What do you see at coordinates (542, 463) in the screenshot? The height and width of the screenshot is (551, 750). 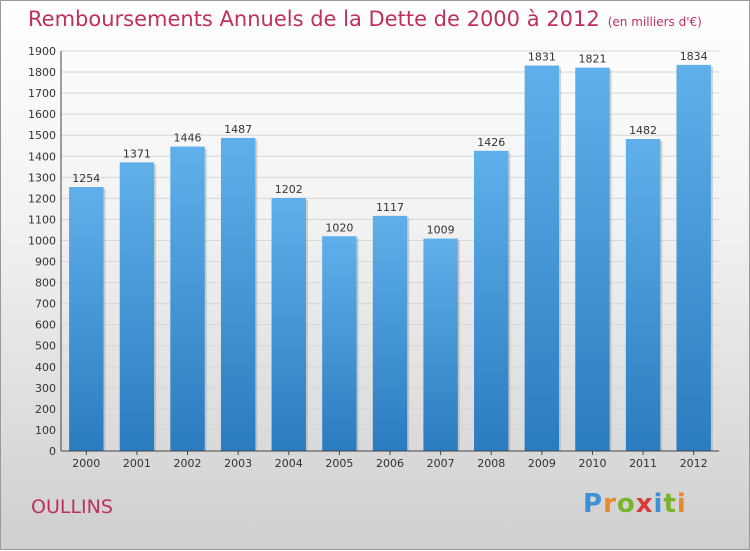 I see `x-tick-label: 2009` at bounding box center [542, 463].